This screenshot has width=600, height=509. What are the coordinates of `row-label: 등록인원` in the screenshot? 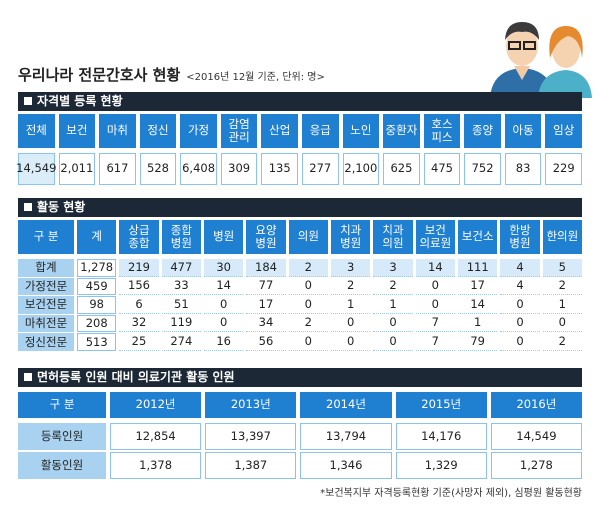 It's located at (62, 436).